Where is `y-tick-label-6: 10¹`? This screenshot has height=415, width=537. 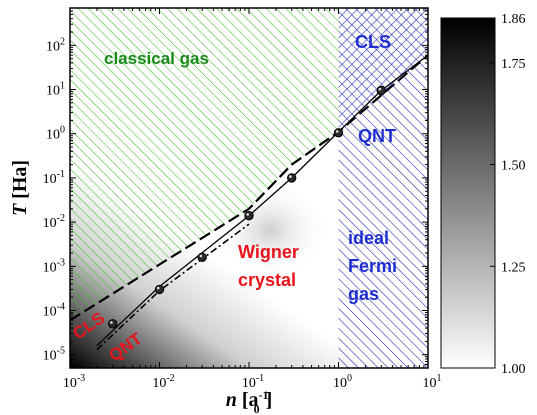 y-tick-label-6: 10¹ is located at coordinates (55, 90).